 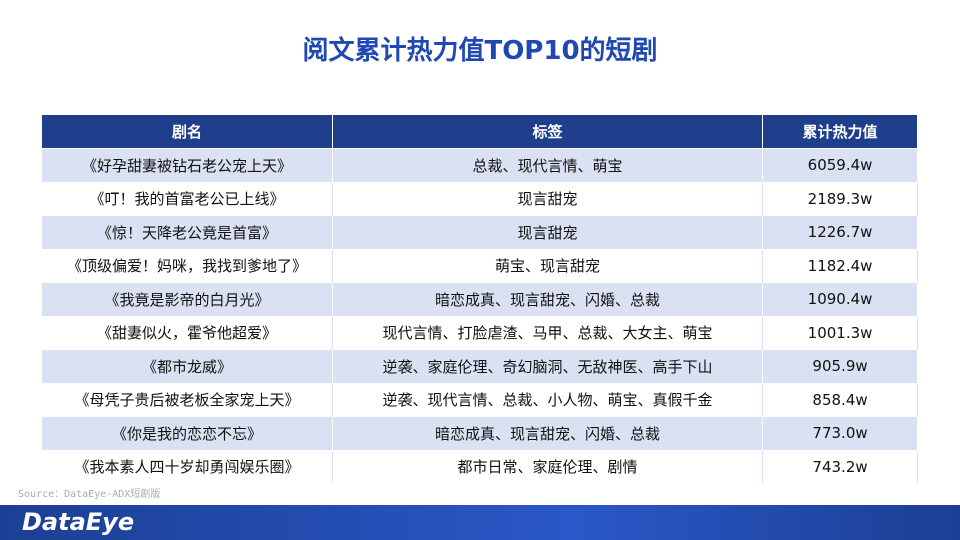 What do you see at coordinates (548, 366) in the screenshot?
I see `table-cell: 逆袭、家庭伦理、奇幻脑洞、无敌神医、高手下山` at bounding box center [548, 366].